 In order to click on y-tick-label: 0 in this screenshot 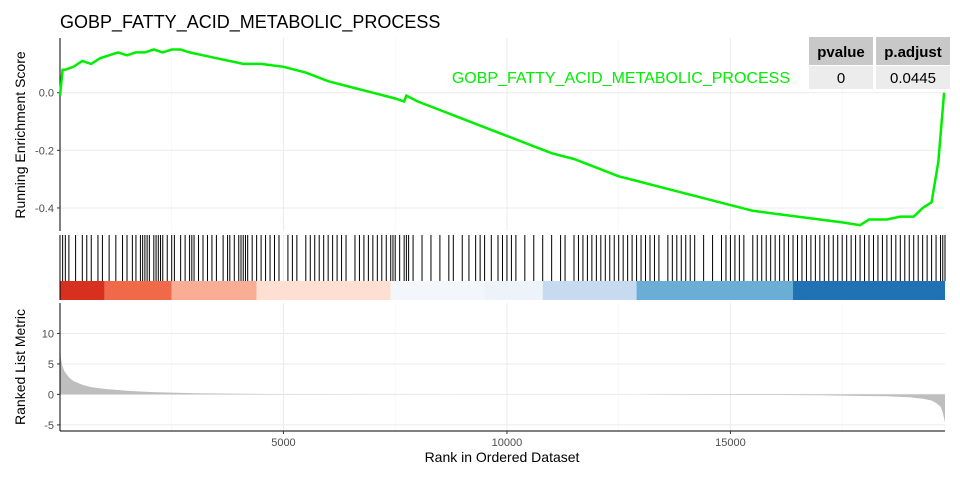, I will do `click(51, 395)`.